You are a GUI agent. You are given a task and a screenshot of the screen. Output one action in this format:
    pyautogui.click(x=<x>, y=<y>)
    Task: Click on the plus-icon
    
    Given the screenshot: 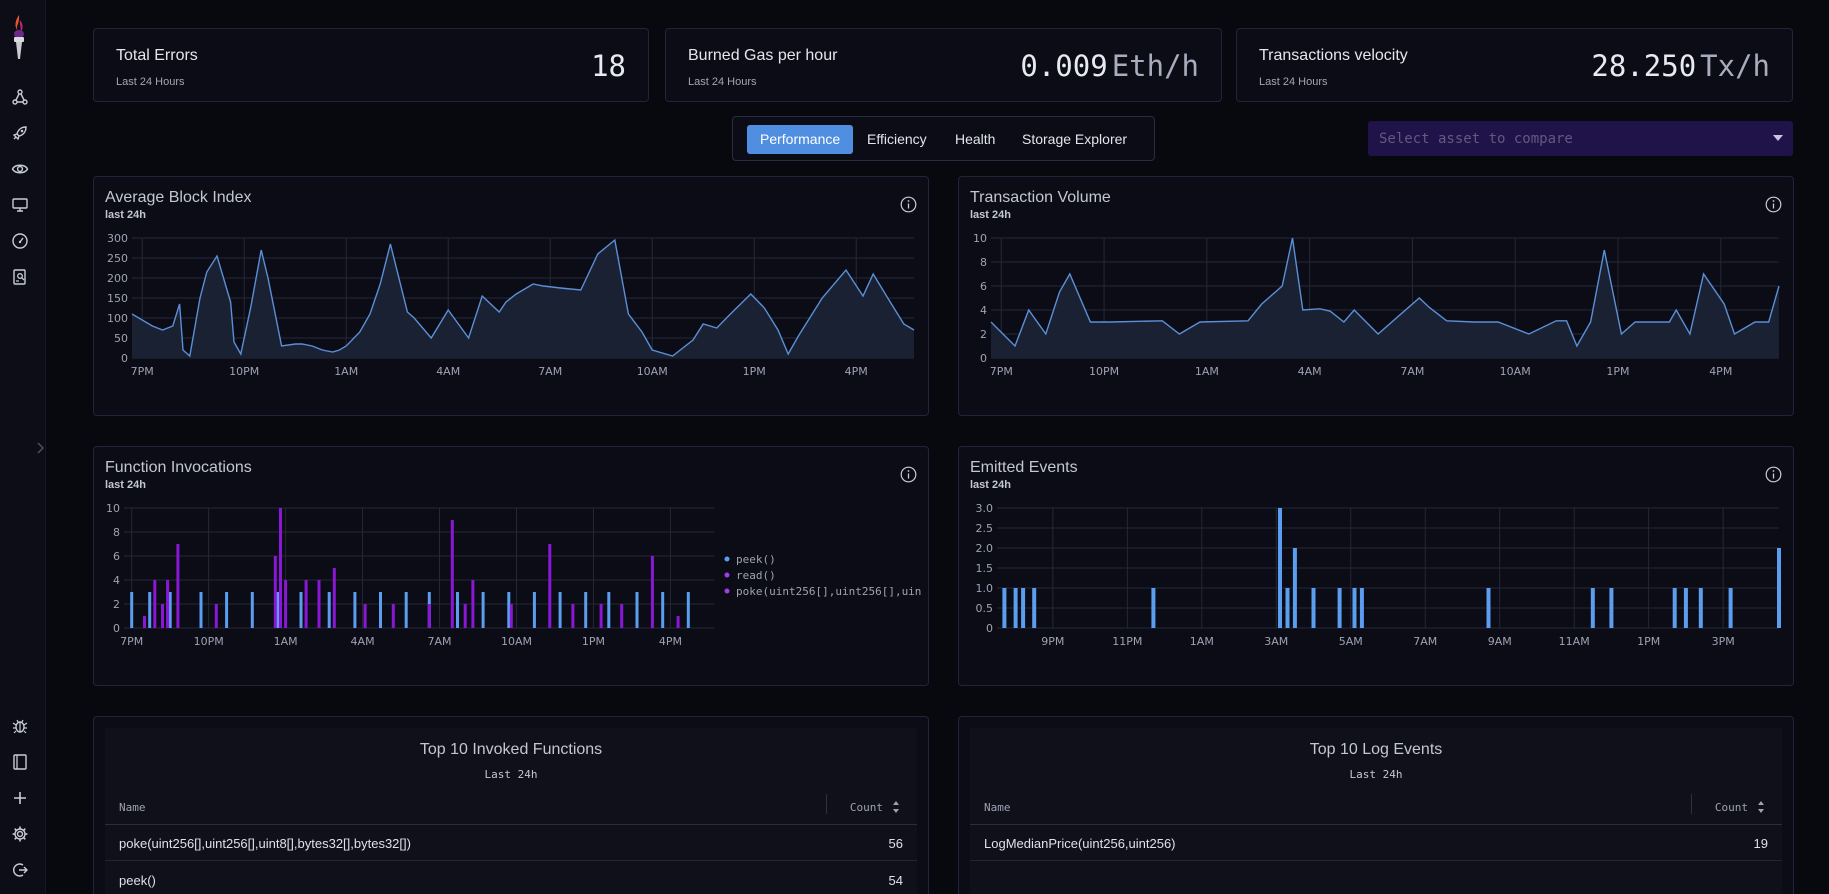 What is the action you would take?
    pyautogui.click(x=20, y=798)
    